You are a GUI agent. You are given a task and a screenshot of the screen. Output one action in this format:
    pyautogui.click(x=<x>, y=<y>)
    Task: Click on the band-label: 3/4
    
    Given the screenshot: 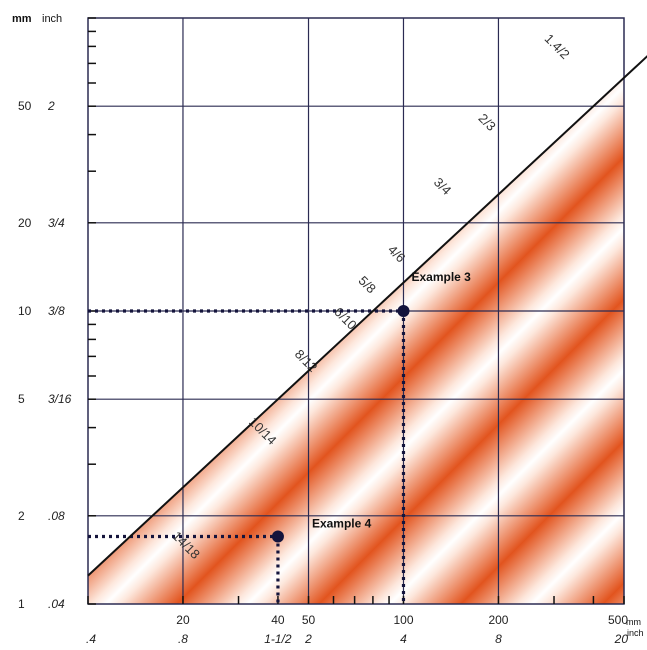 What is the action you would take?
    pyautogui.click(x=442, y=186)
    